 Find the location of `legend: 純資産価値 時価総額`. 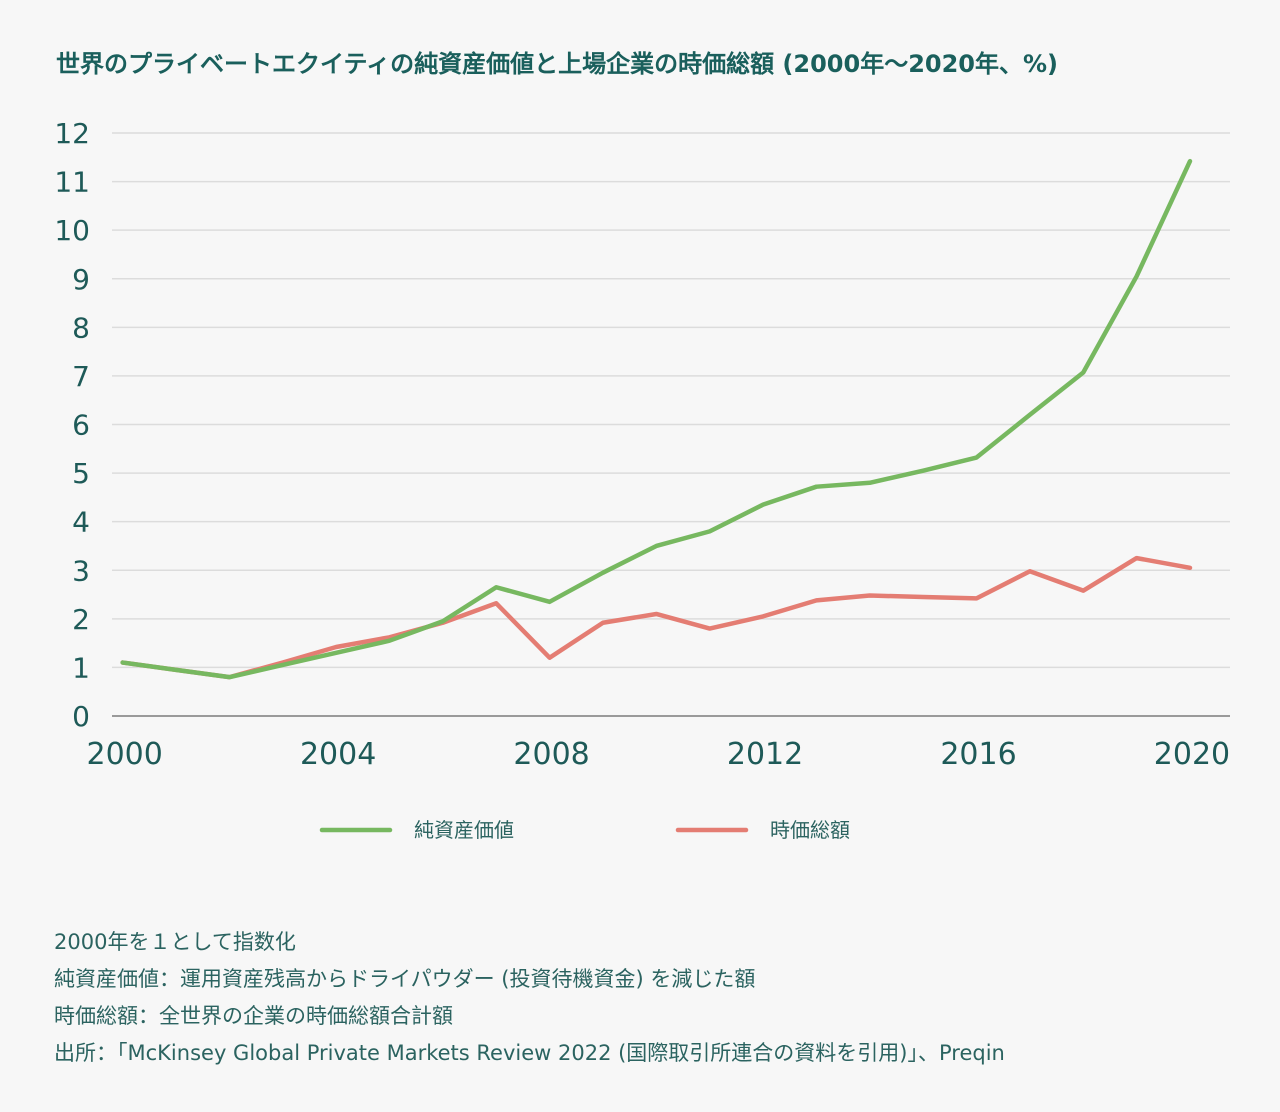

legend: 純資産価値 時価総額 is located at coordinates (584, 830).